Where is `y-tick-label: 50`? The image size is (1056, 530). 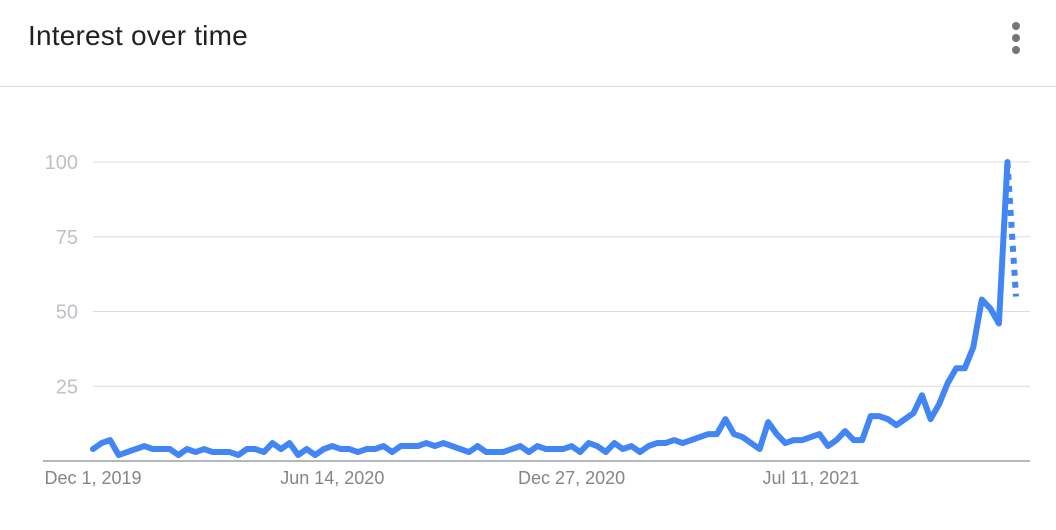
y-tick-label: 50 is located at coordinates (67, 313).